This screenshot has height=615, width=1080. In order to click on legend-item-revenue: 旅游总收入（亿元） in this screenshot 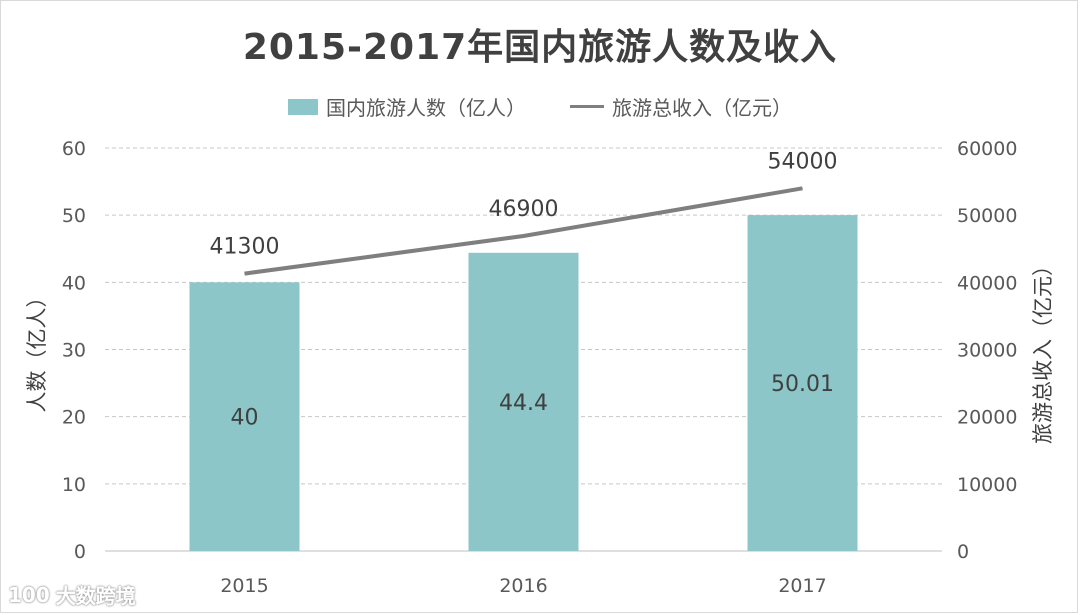, I will do `click(681, 106)`.